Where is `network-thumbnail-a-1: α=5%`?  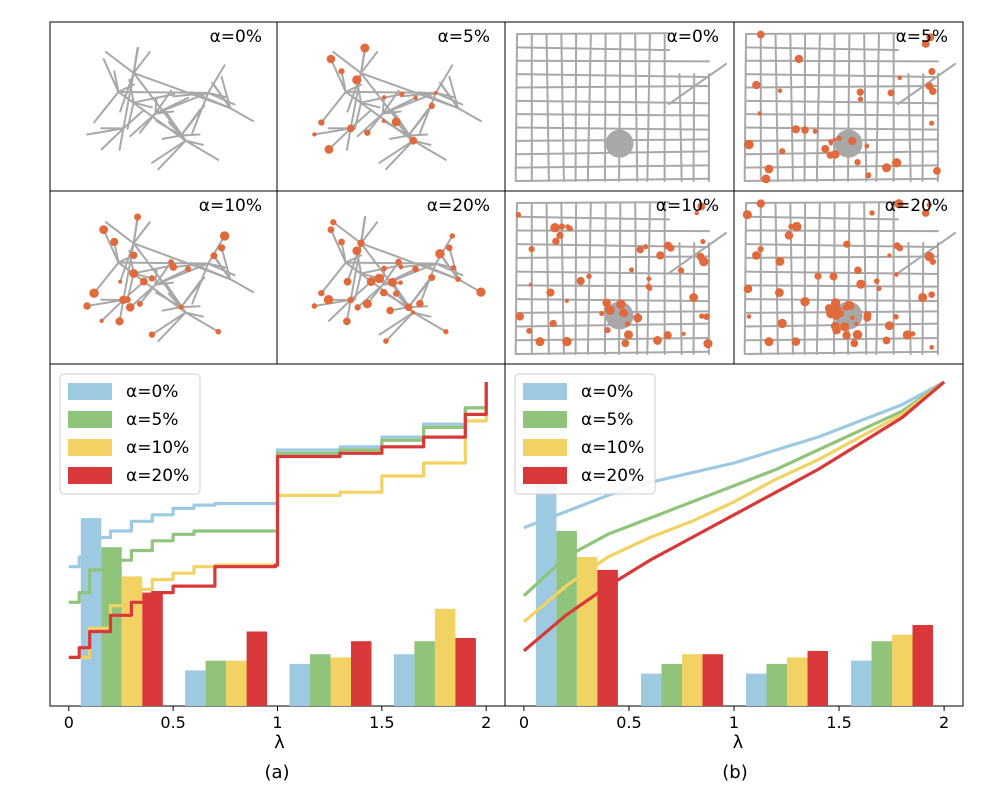 network-thumbnail-a-1: α=5% is located at coordinates (391, 106).